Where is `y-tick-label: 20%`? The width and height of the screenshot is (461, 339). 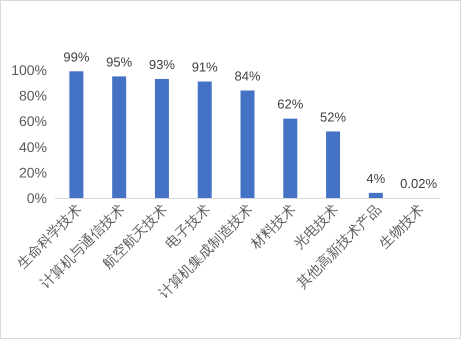 y-tick-label: 20% is located at coordinates (32, 172).